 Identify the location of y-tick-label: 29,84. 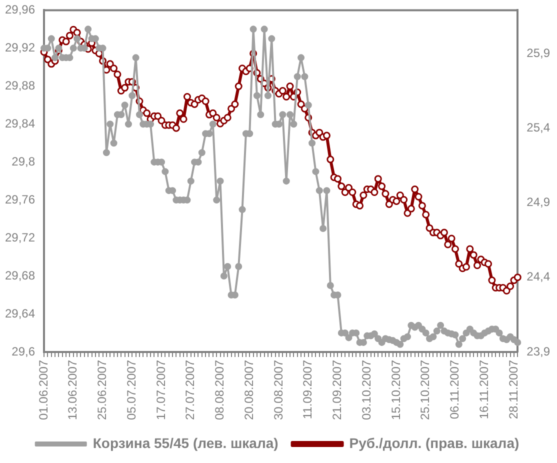
(20, 123).